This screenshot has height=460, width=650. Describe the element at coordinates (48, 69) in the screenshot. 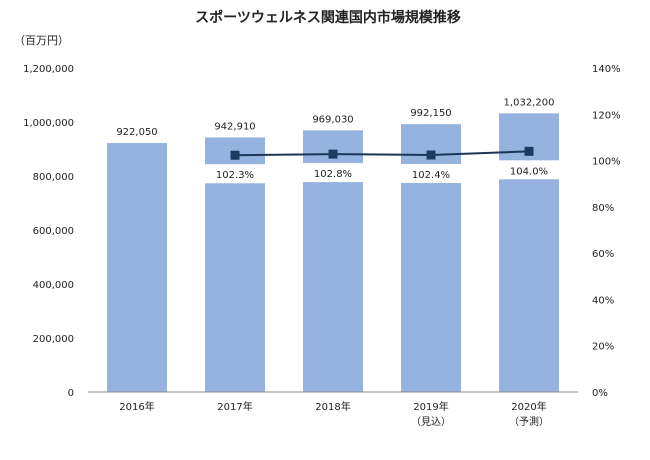

I see `left-tick-label: 1,200,000` at that location.